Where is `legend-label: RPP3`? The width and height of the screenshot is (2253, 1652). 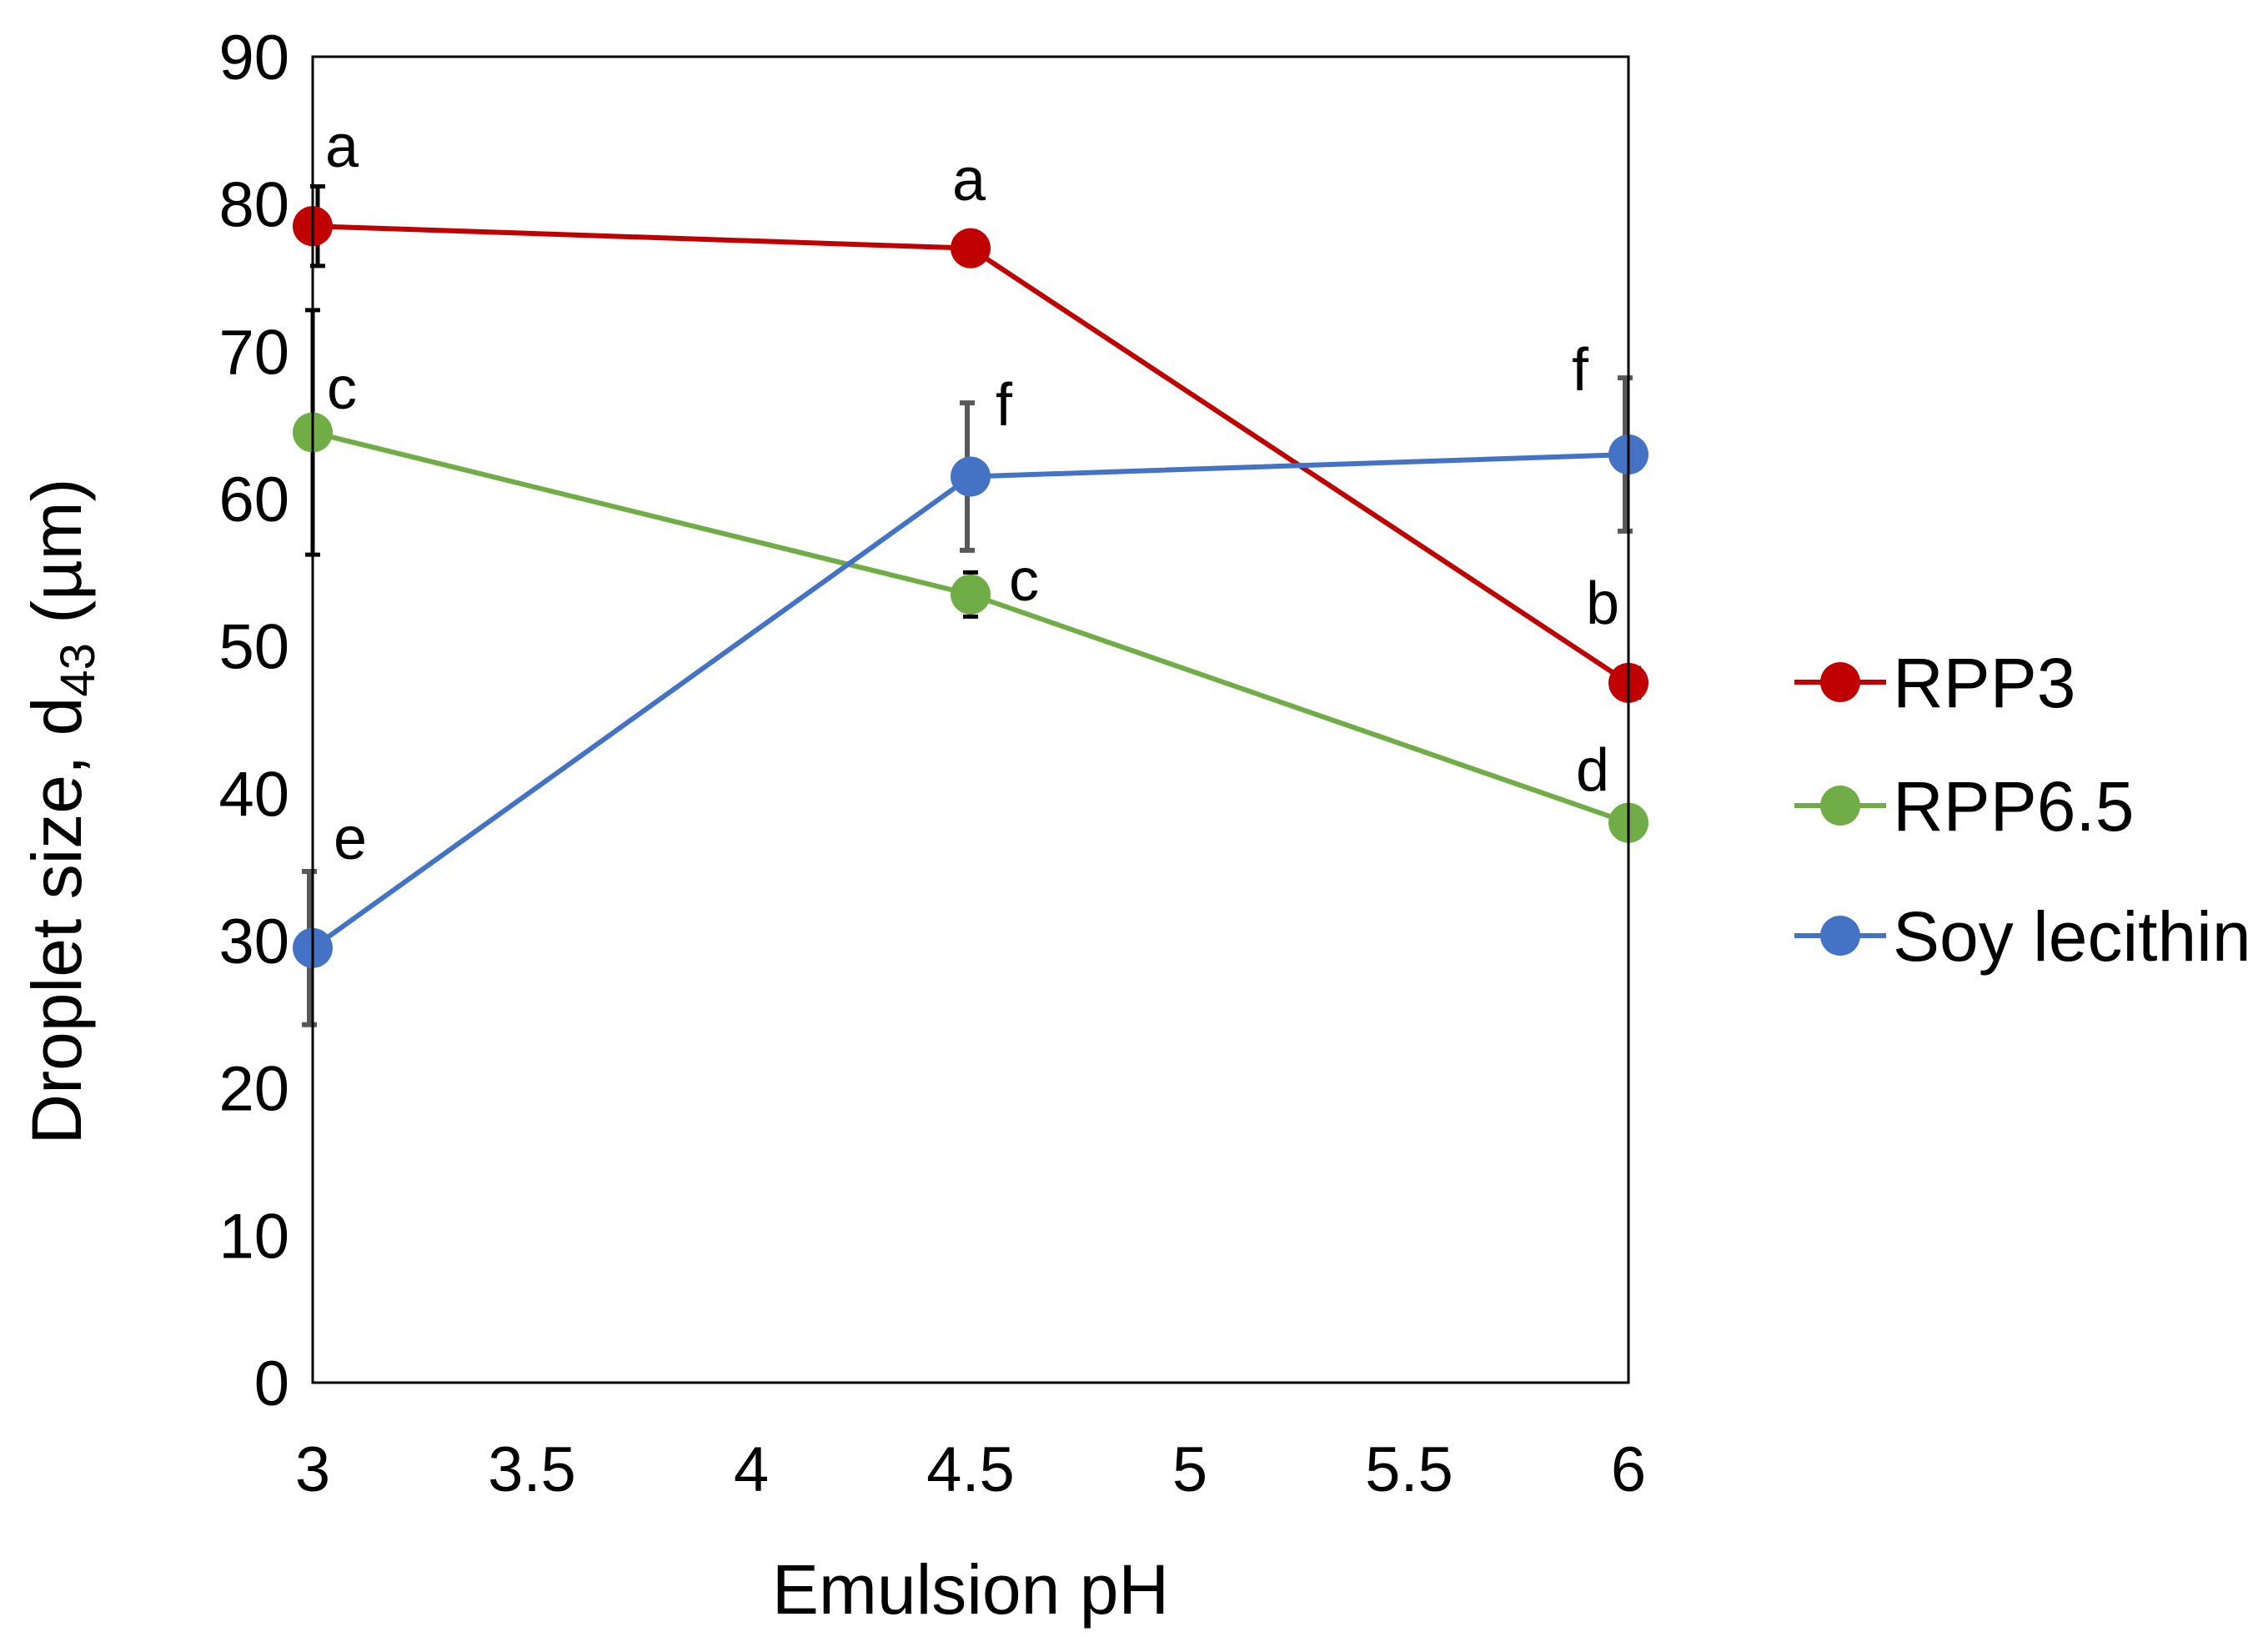 legend-label: RPP3 is located at coordinates (1984, 683).